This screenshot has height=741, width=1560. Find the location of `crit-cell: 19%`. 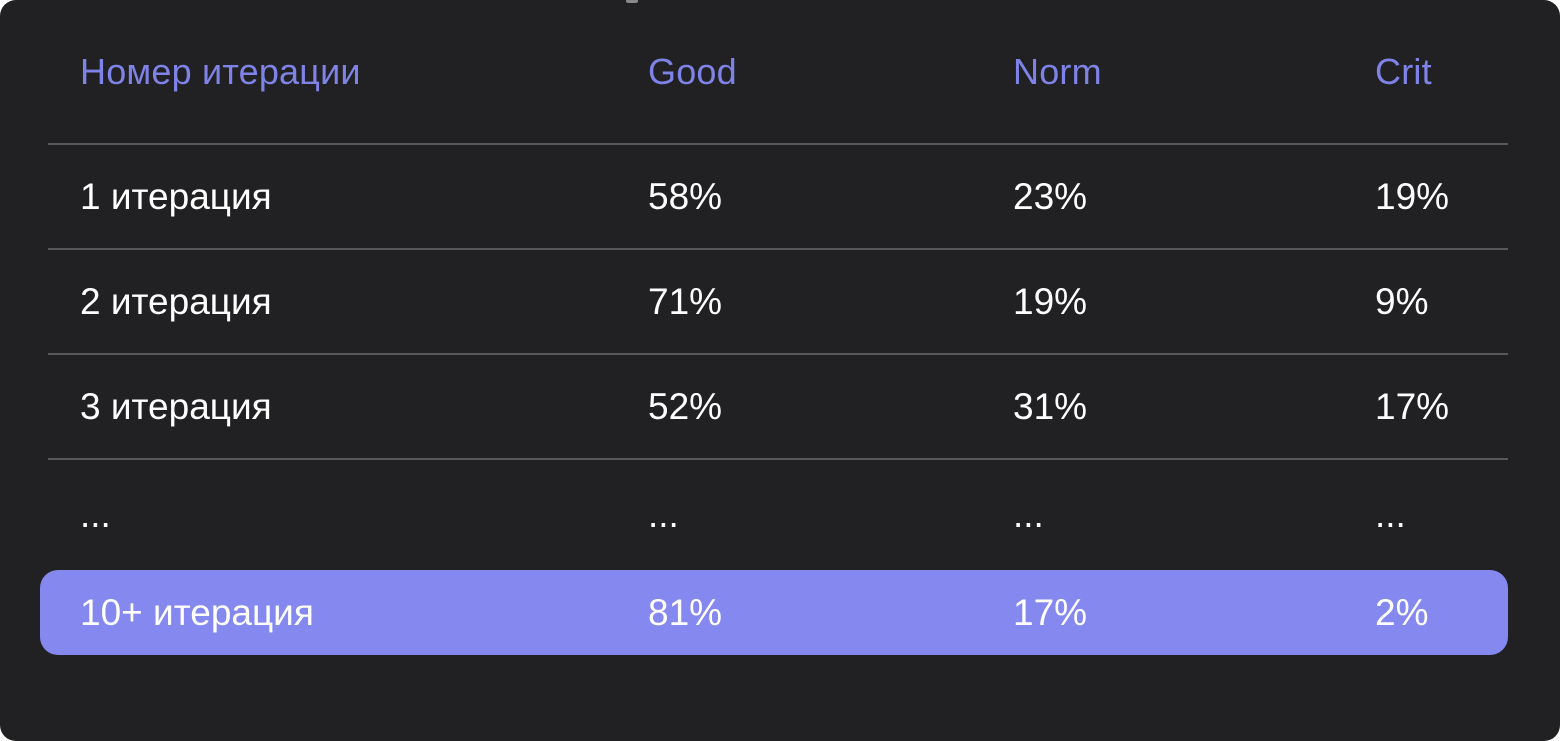

crit-cell: 19% is located at coordinates (1412, 196).